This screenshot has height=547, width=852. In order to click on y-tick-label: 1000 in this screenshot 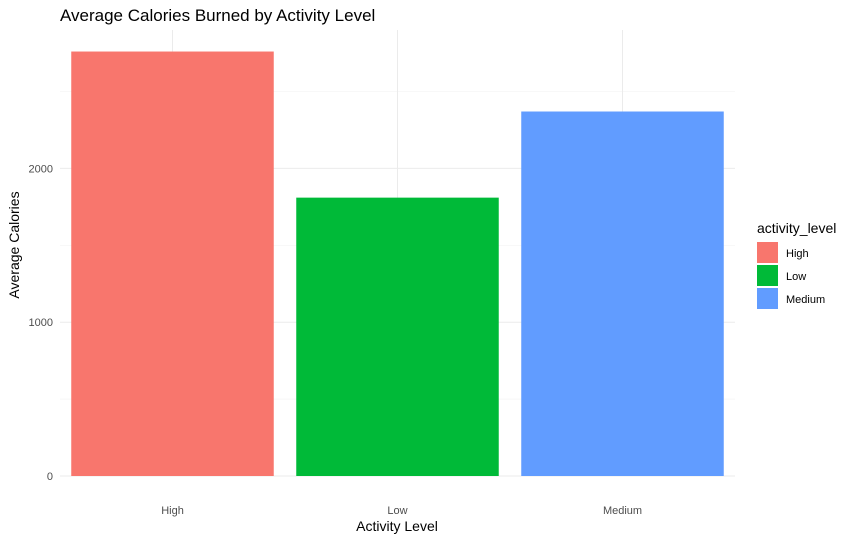, I will do `click(41, 323)`.